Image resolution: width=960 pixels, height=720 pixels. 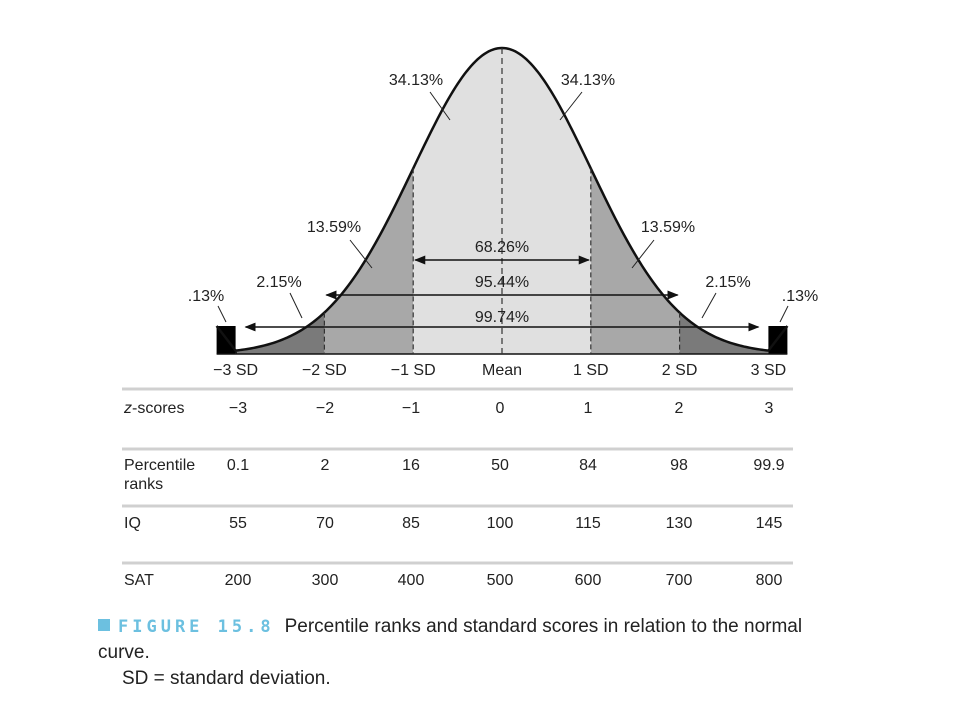 What do you see at coordinates (238, 465) in the screenshot?
I see `table-cell: 0.1` at bounding box center [238, 465].